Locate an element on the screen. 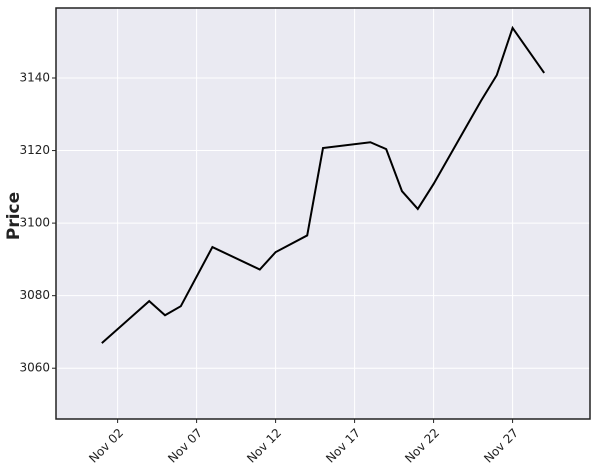 Image resolution: width=598 pixels, height=469 pixels. x-tick-label: Nov 02 is located at coordinates (106, 445).